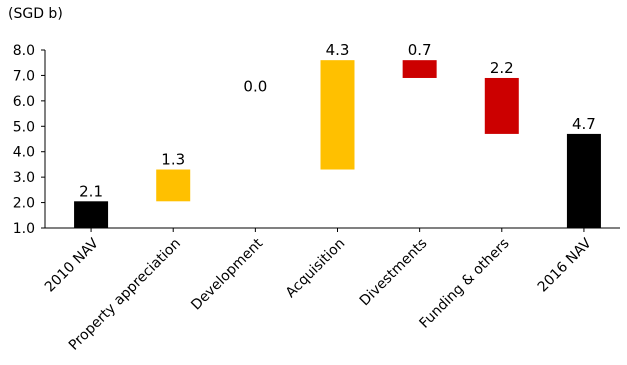  I want to click on value-label: 4.7, so click(584, 124).